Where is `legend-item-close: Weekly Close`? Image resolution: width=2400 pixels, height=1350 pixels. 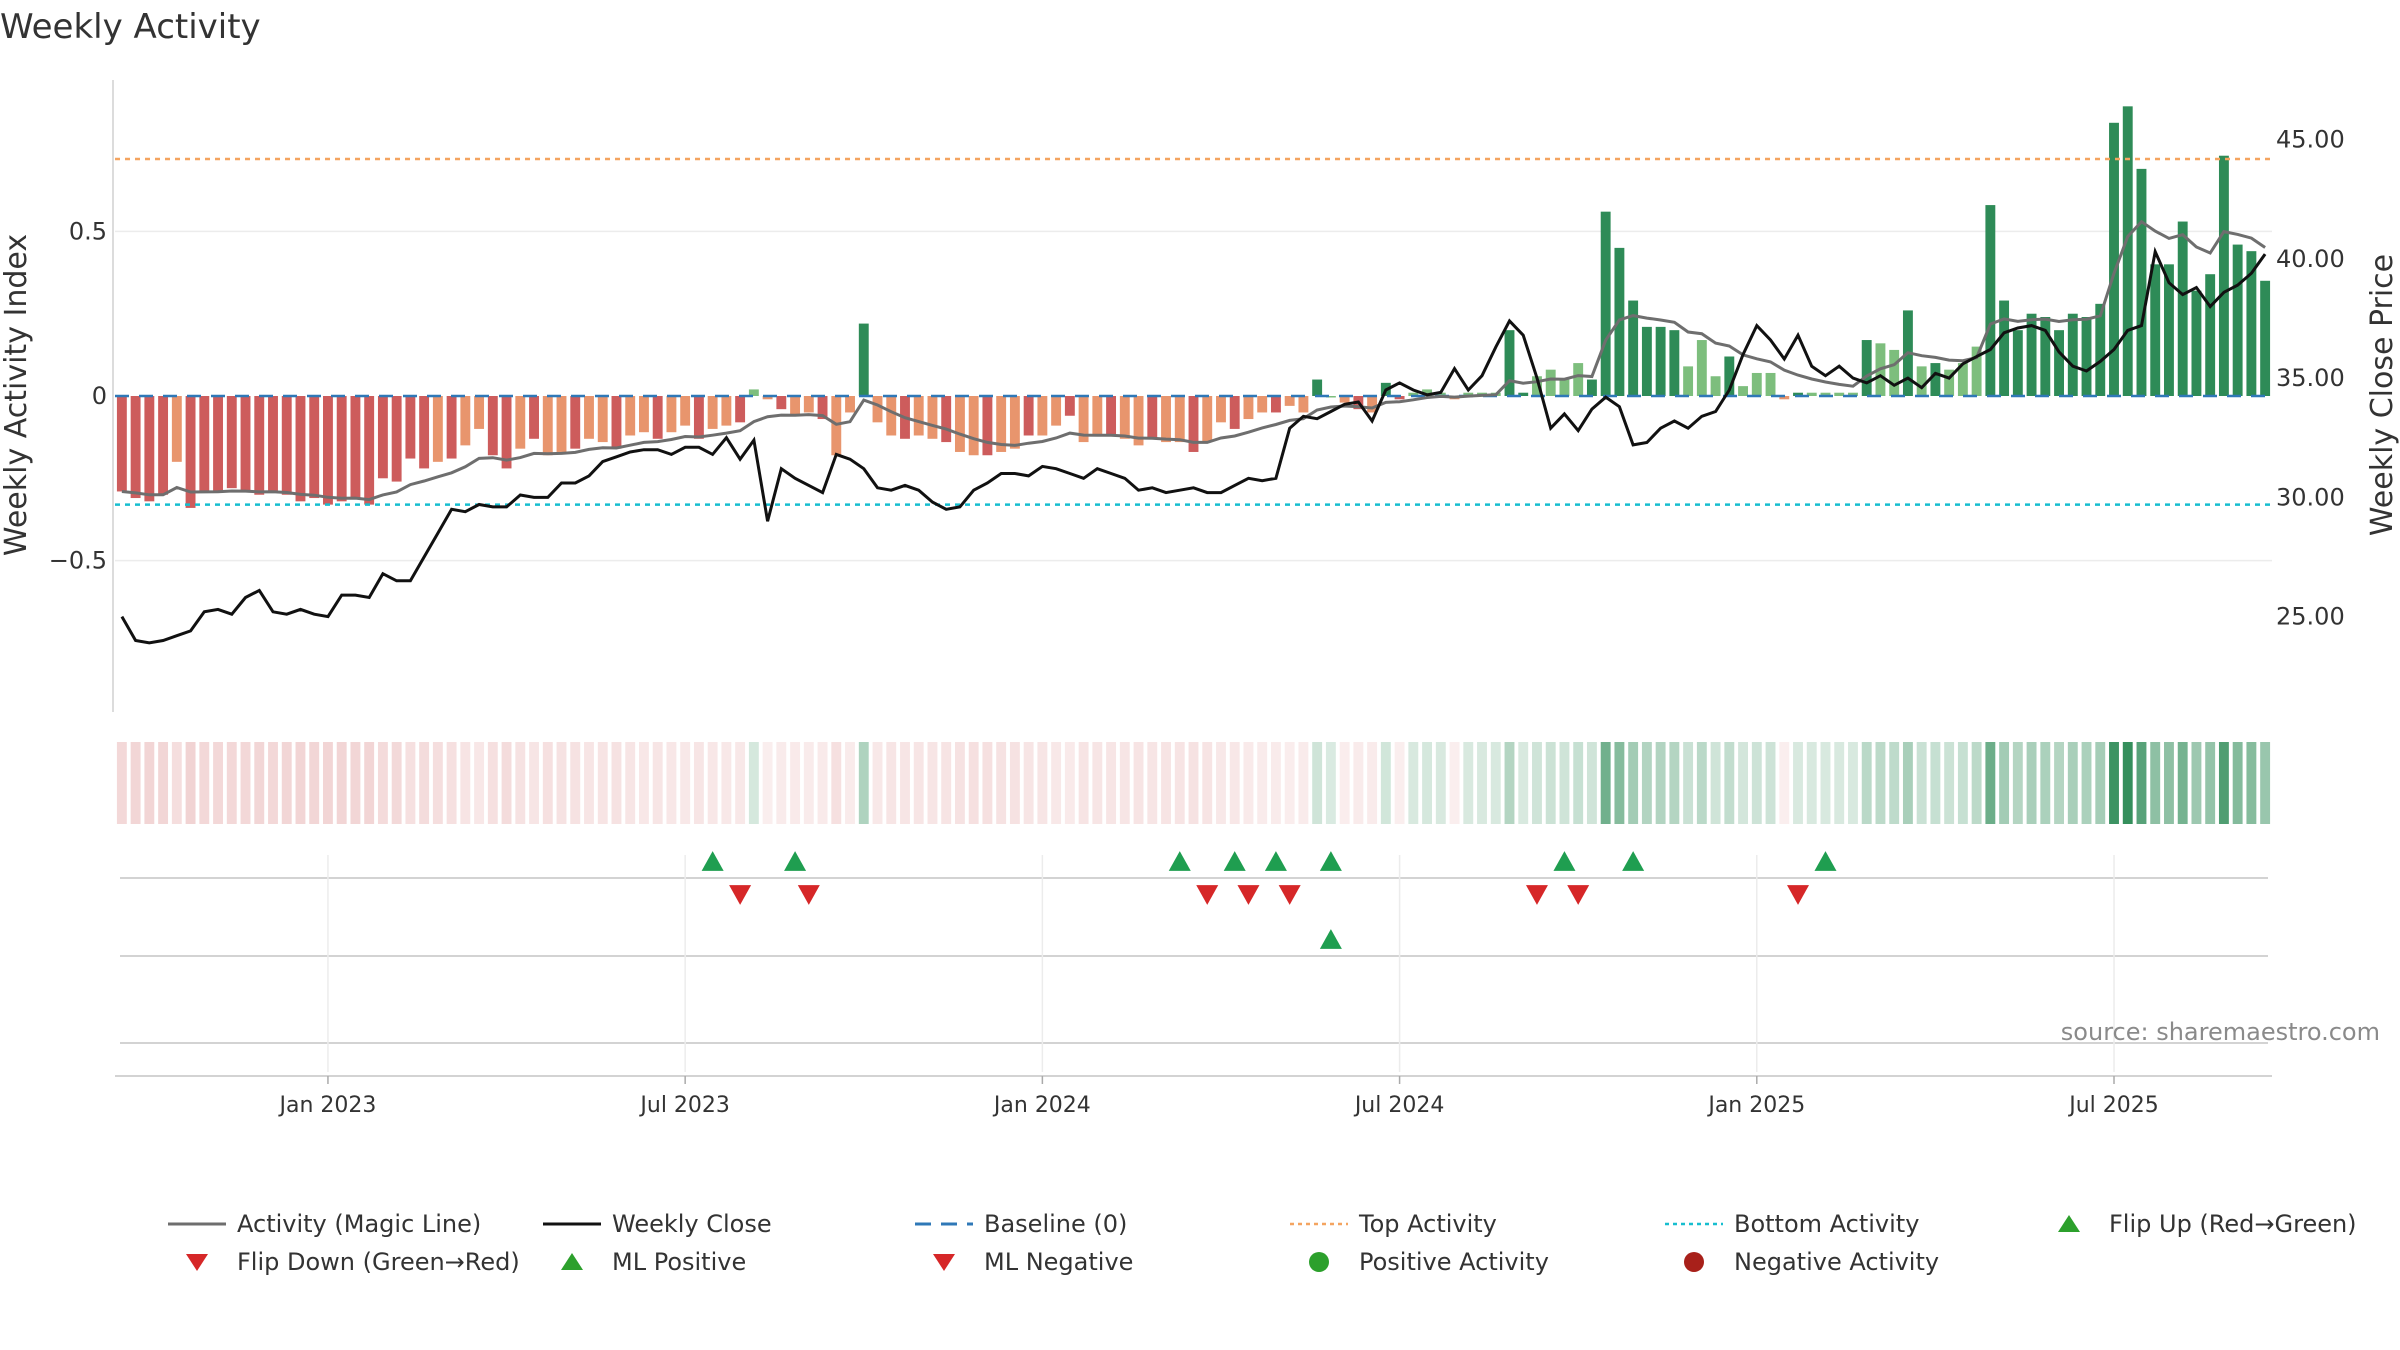
legend-item-close: Weekly Close is located at coordinates (657, 1224).